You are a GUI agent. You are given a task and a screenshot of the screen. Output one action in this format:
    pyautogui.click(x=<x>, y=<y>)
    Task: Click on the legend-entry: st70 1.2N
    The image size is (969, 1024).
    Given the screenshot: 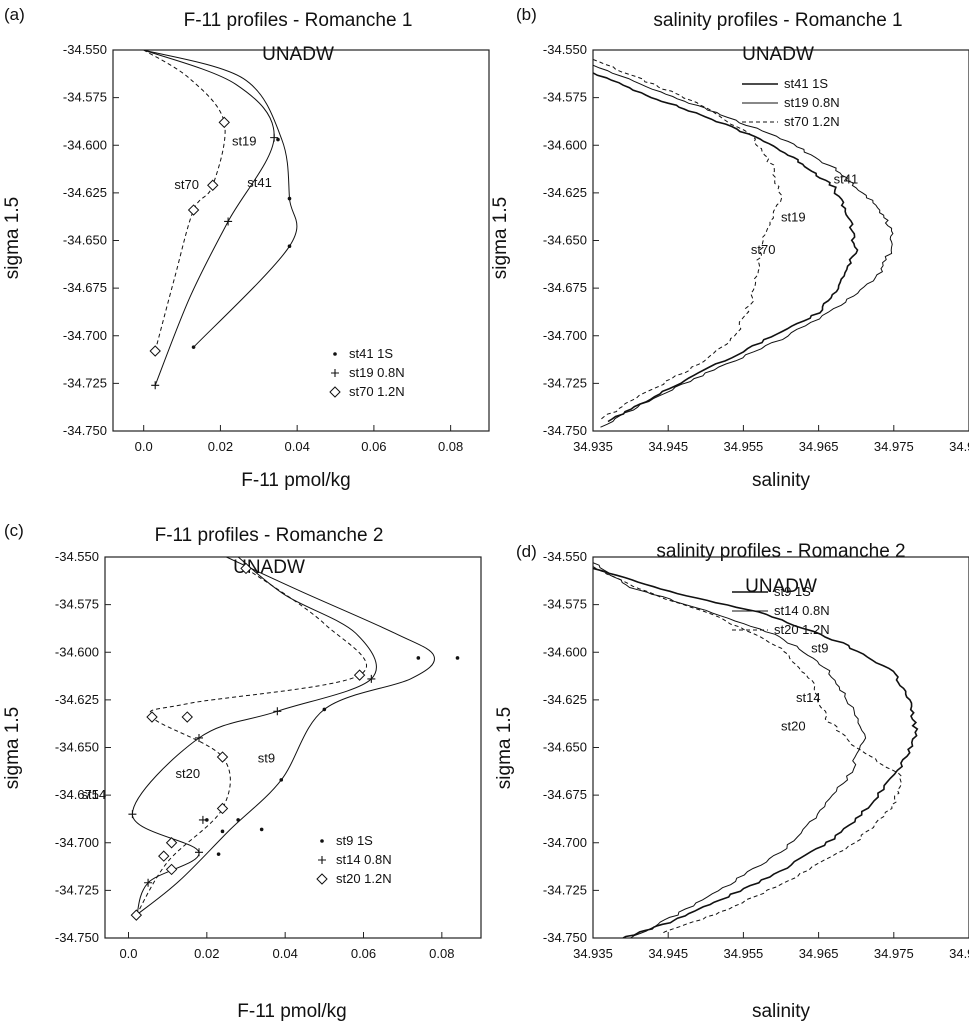 What is the action you would take?
    pyautogui.click(x=377, y=391)
    